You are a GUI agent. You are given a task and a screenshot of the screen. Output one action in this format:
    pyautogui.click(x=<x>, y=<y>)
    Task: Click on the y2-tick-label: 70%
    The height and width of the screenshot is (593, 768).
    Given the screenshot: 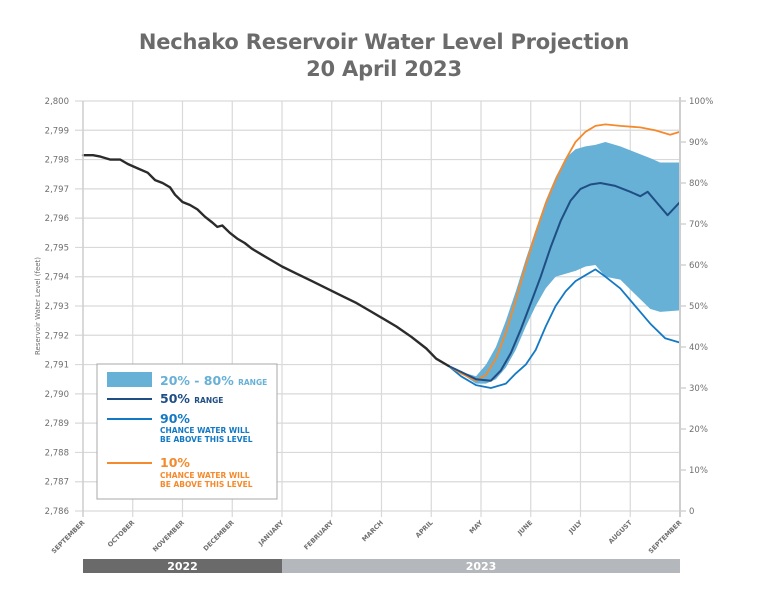 What is the action you would take?
    pyautogui.click(x=698, y=225)
    